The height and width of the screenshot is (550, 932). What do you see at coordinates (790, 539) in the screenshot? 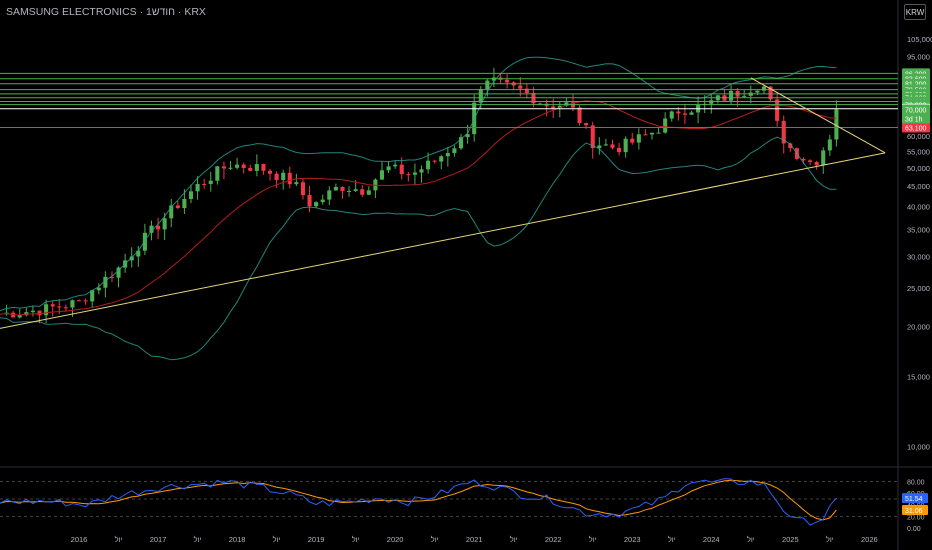
I see `time-tick-label: 2025` at bounding box center [790, 539].